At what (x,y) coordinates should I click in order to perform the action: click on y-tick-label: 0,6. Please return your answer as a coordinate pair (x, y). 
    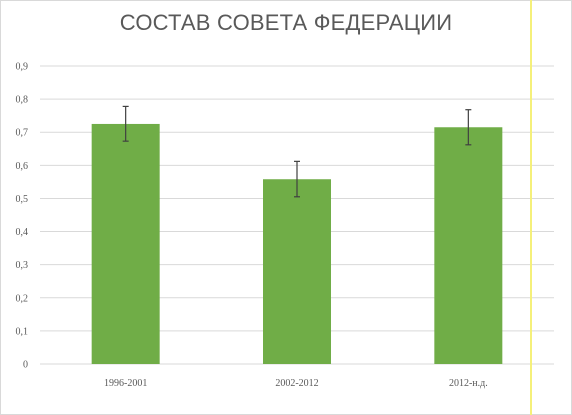
    Looking at the image, I should click on (22, 166).